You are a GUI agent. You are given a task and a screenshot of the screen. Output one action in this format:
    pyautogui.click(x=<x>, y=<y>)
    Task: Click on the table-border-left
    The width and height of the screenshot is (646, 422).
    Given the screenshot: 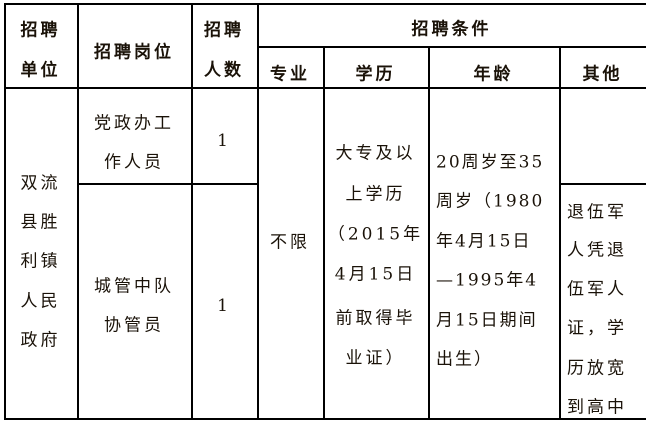 What is the action you would take?
    pyautogui.click(x=5, y=211)
    